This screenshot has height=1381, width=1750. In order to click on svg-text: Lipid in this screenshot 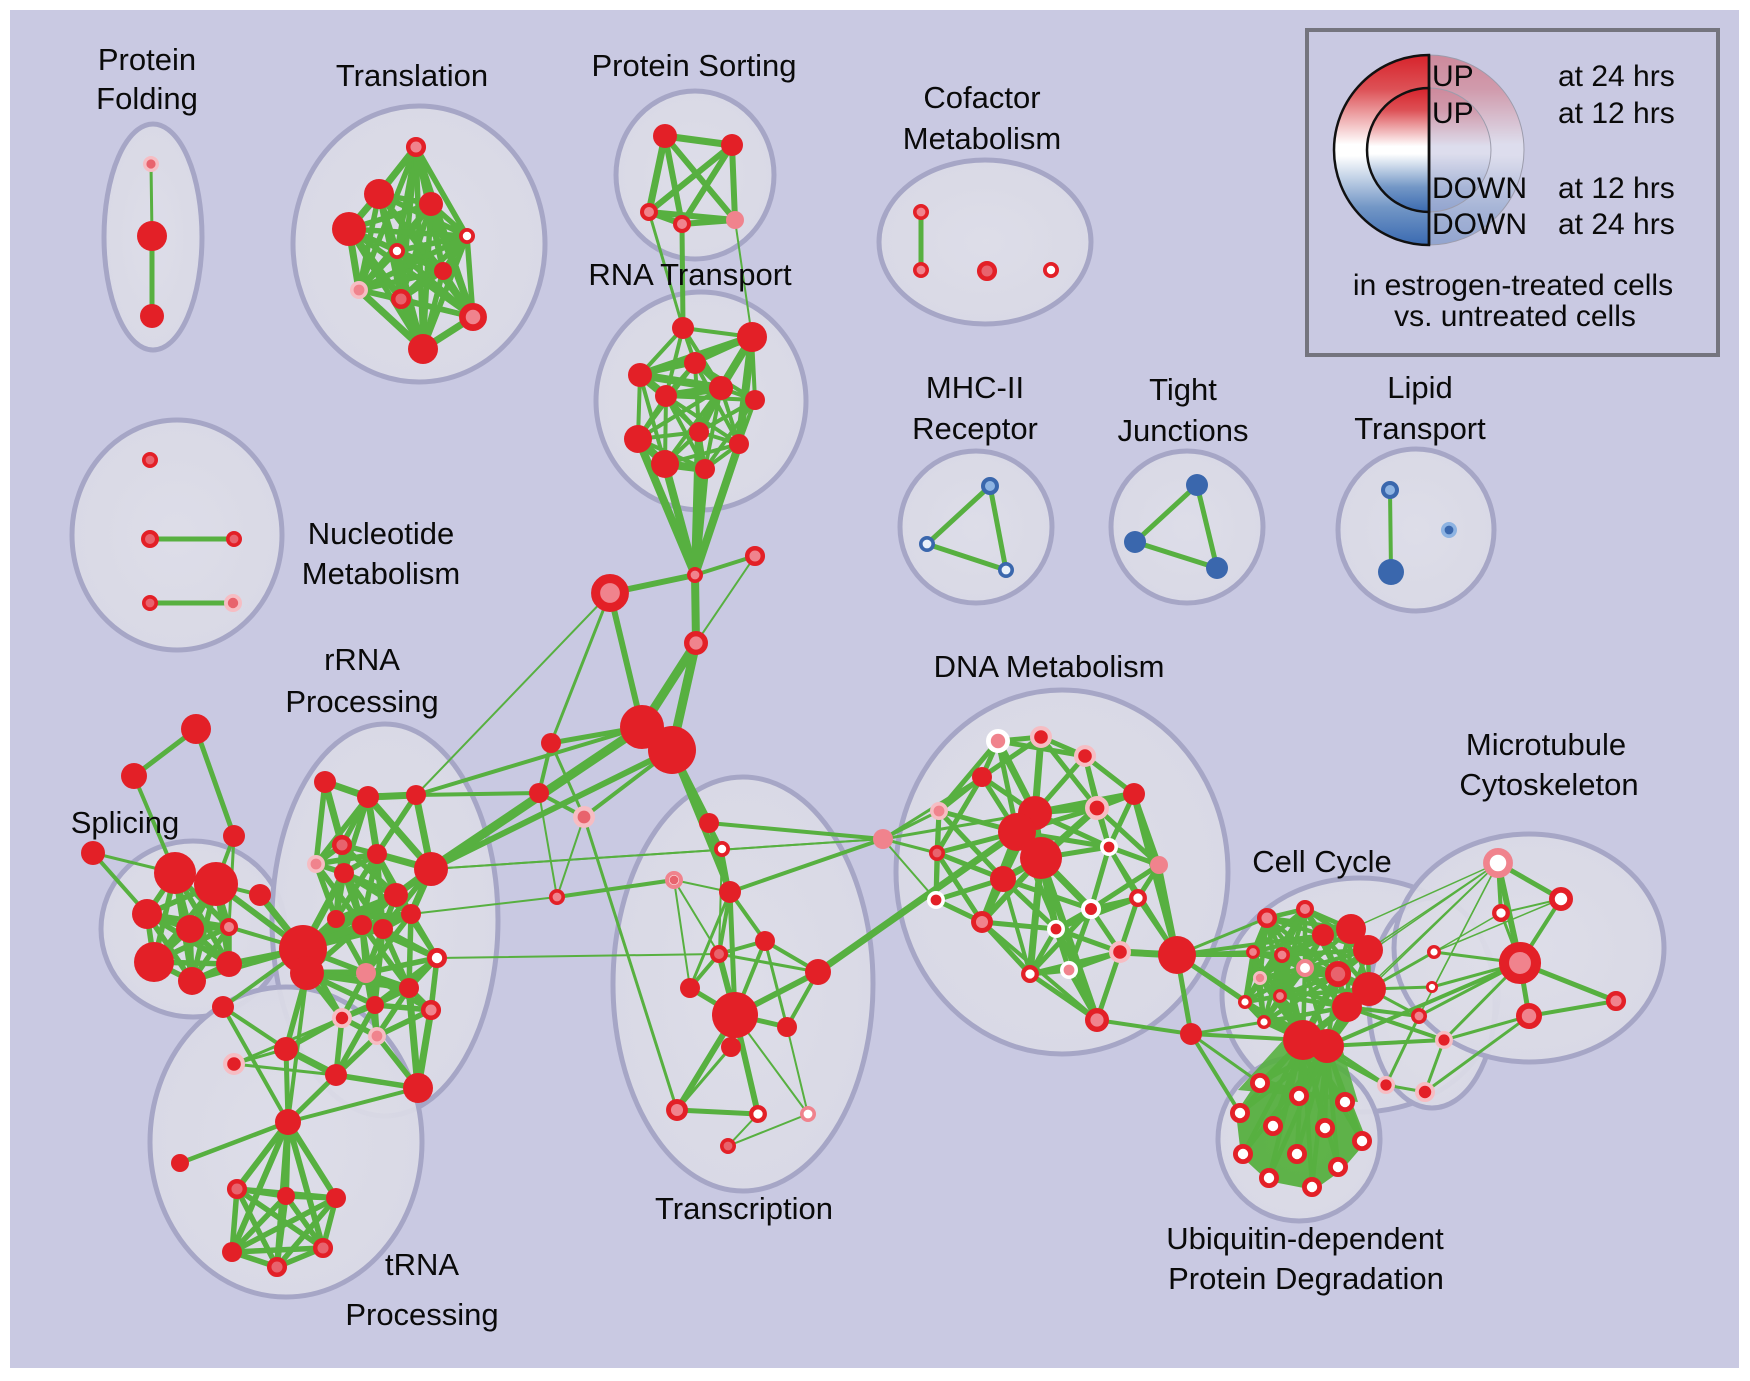, I will do `click(1420, 387)`.